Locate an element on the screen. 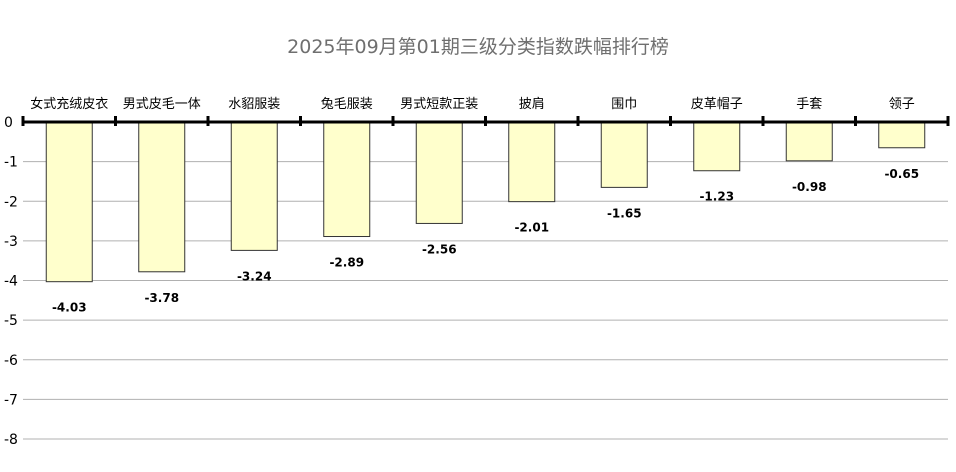 This screenshot has height=472, width=956. y-tick-label: -3 is located at coordinates (11, 242).